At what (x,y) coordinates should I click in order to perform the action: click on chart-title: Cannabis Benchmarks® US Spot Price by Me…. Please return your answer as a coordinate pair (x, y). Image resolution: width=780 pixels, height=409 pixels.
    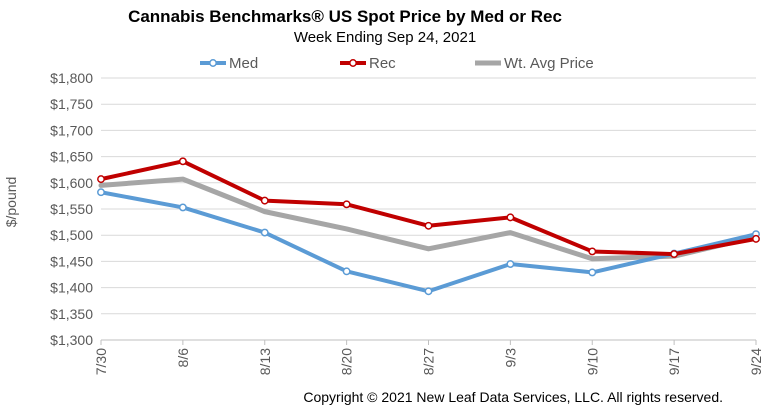
    Looking at the image, I should click on (345, 16).